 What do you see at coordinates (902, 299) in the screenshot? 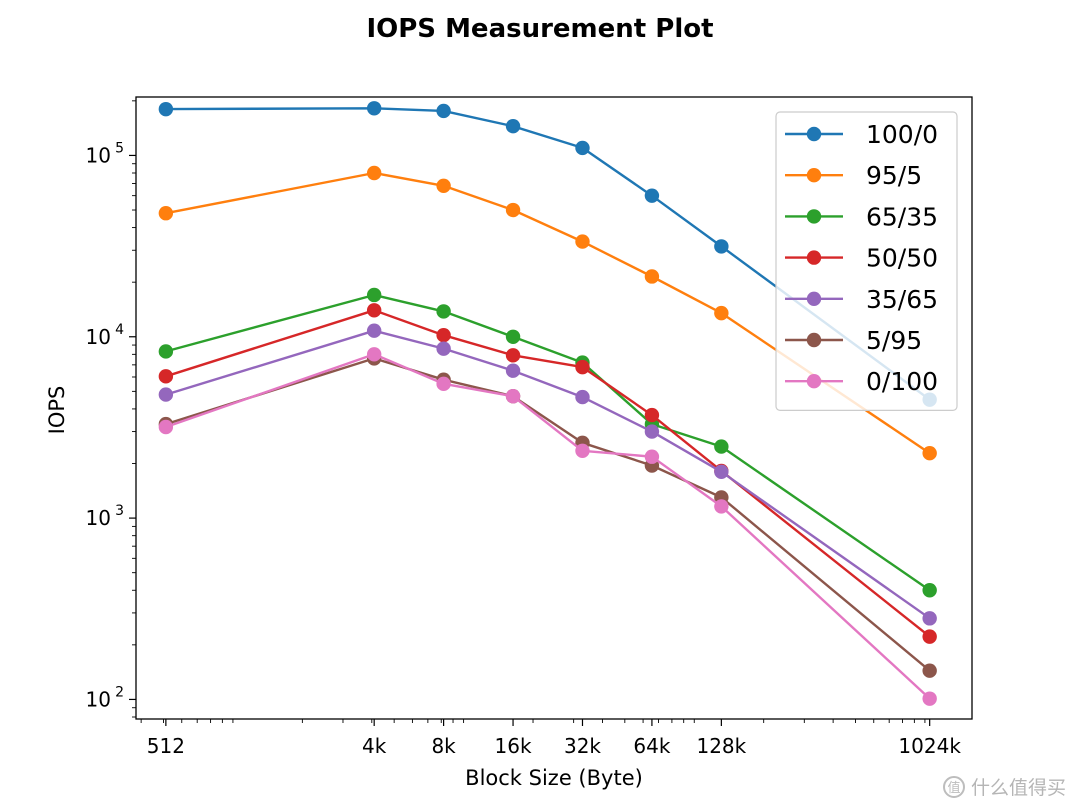
I see `legend-label: 35/65` at bounding box center [902, 299].